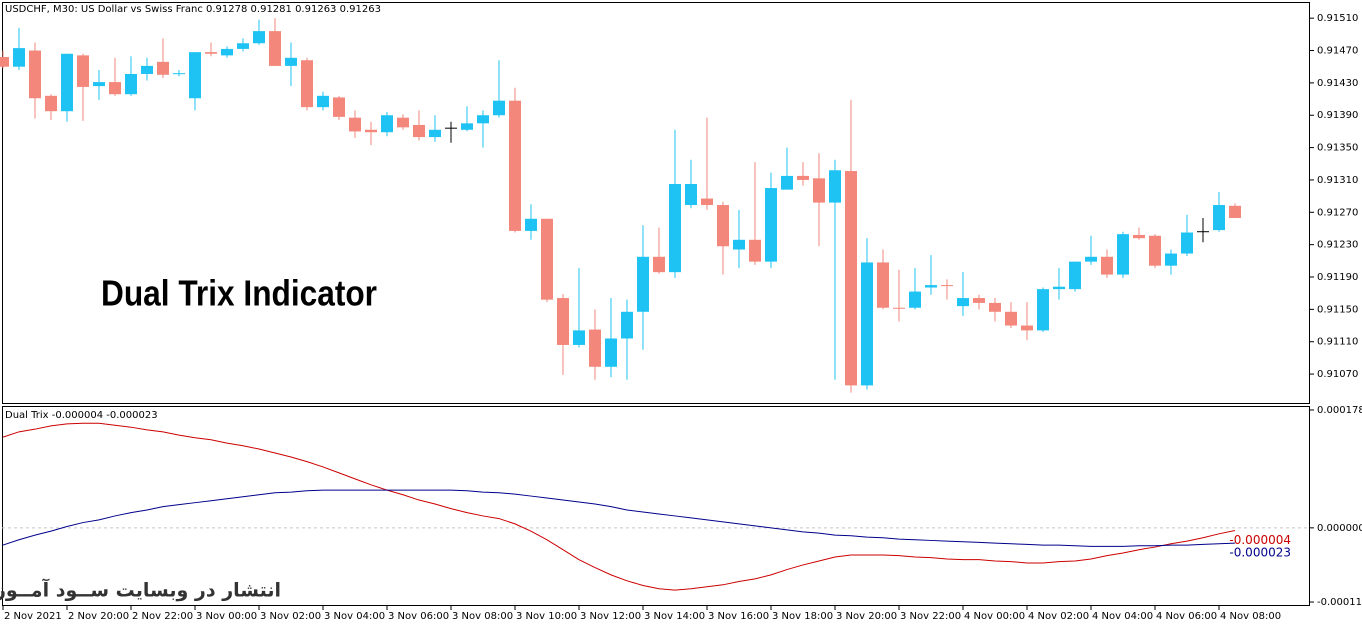 This screenshot has width=1362, height=628. I want to click on y-tick-label: 0.000000, so click(1339, 528).